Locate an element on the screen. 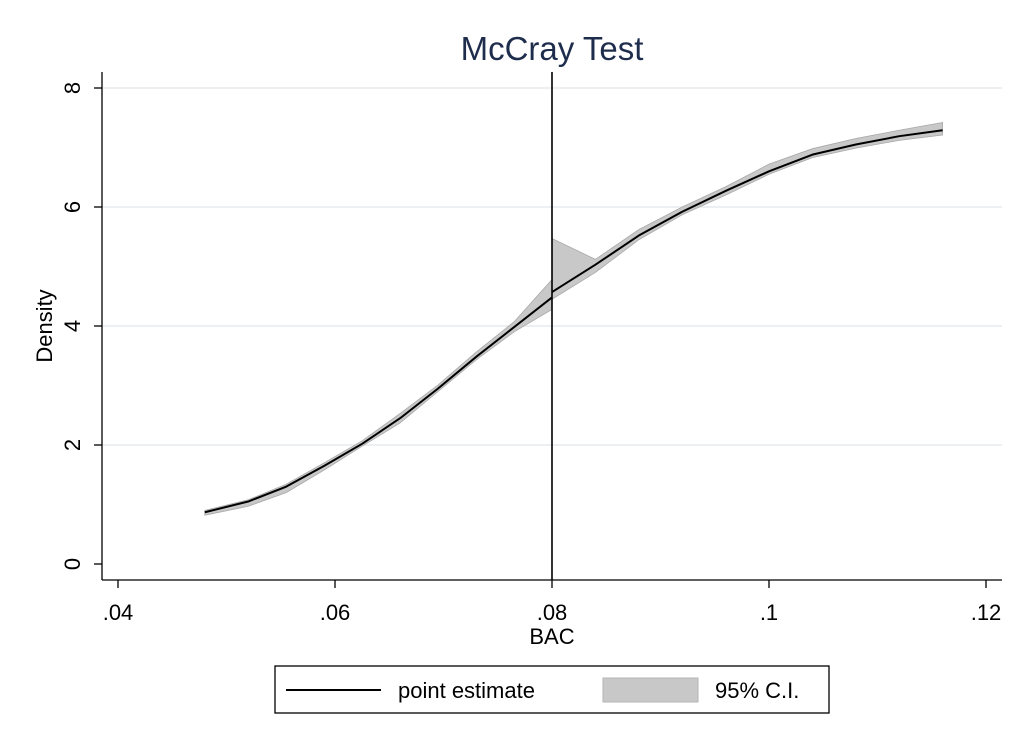 Image resolution: width=1029 pixels, height=749 pixels. legend-label-point-estimate: point estimate is located at coordinates (466, 690).